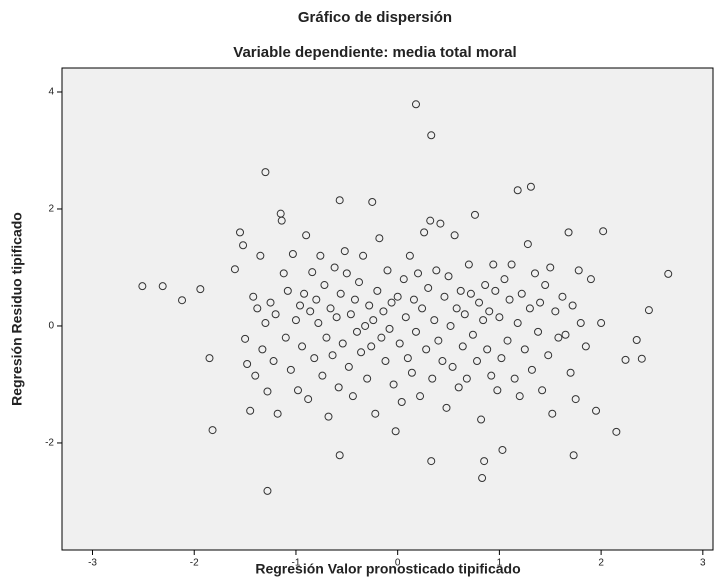  Describe the element at coordinates (17, 309) in the screenshot. I see `y-axis-label: Regresión Residuo tipificado` at that location.